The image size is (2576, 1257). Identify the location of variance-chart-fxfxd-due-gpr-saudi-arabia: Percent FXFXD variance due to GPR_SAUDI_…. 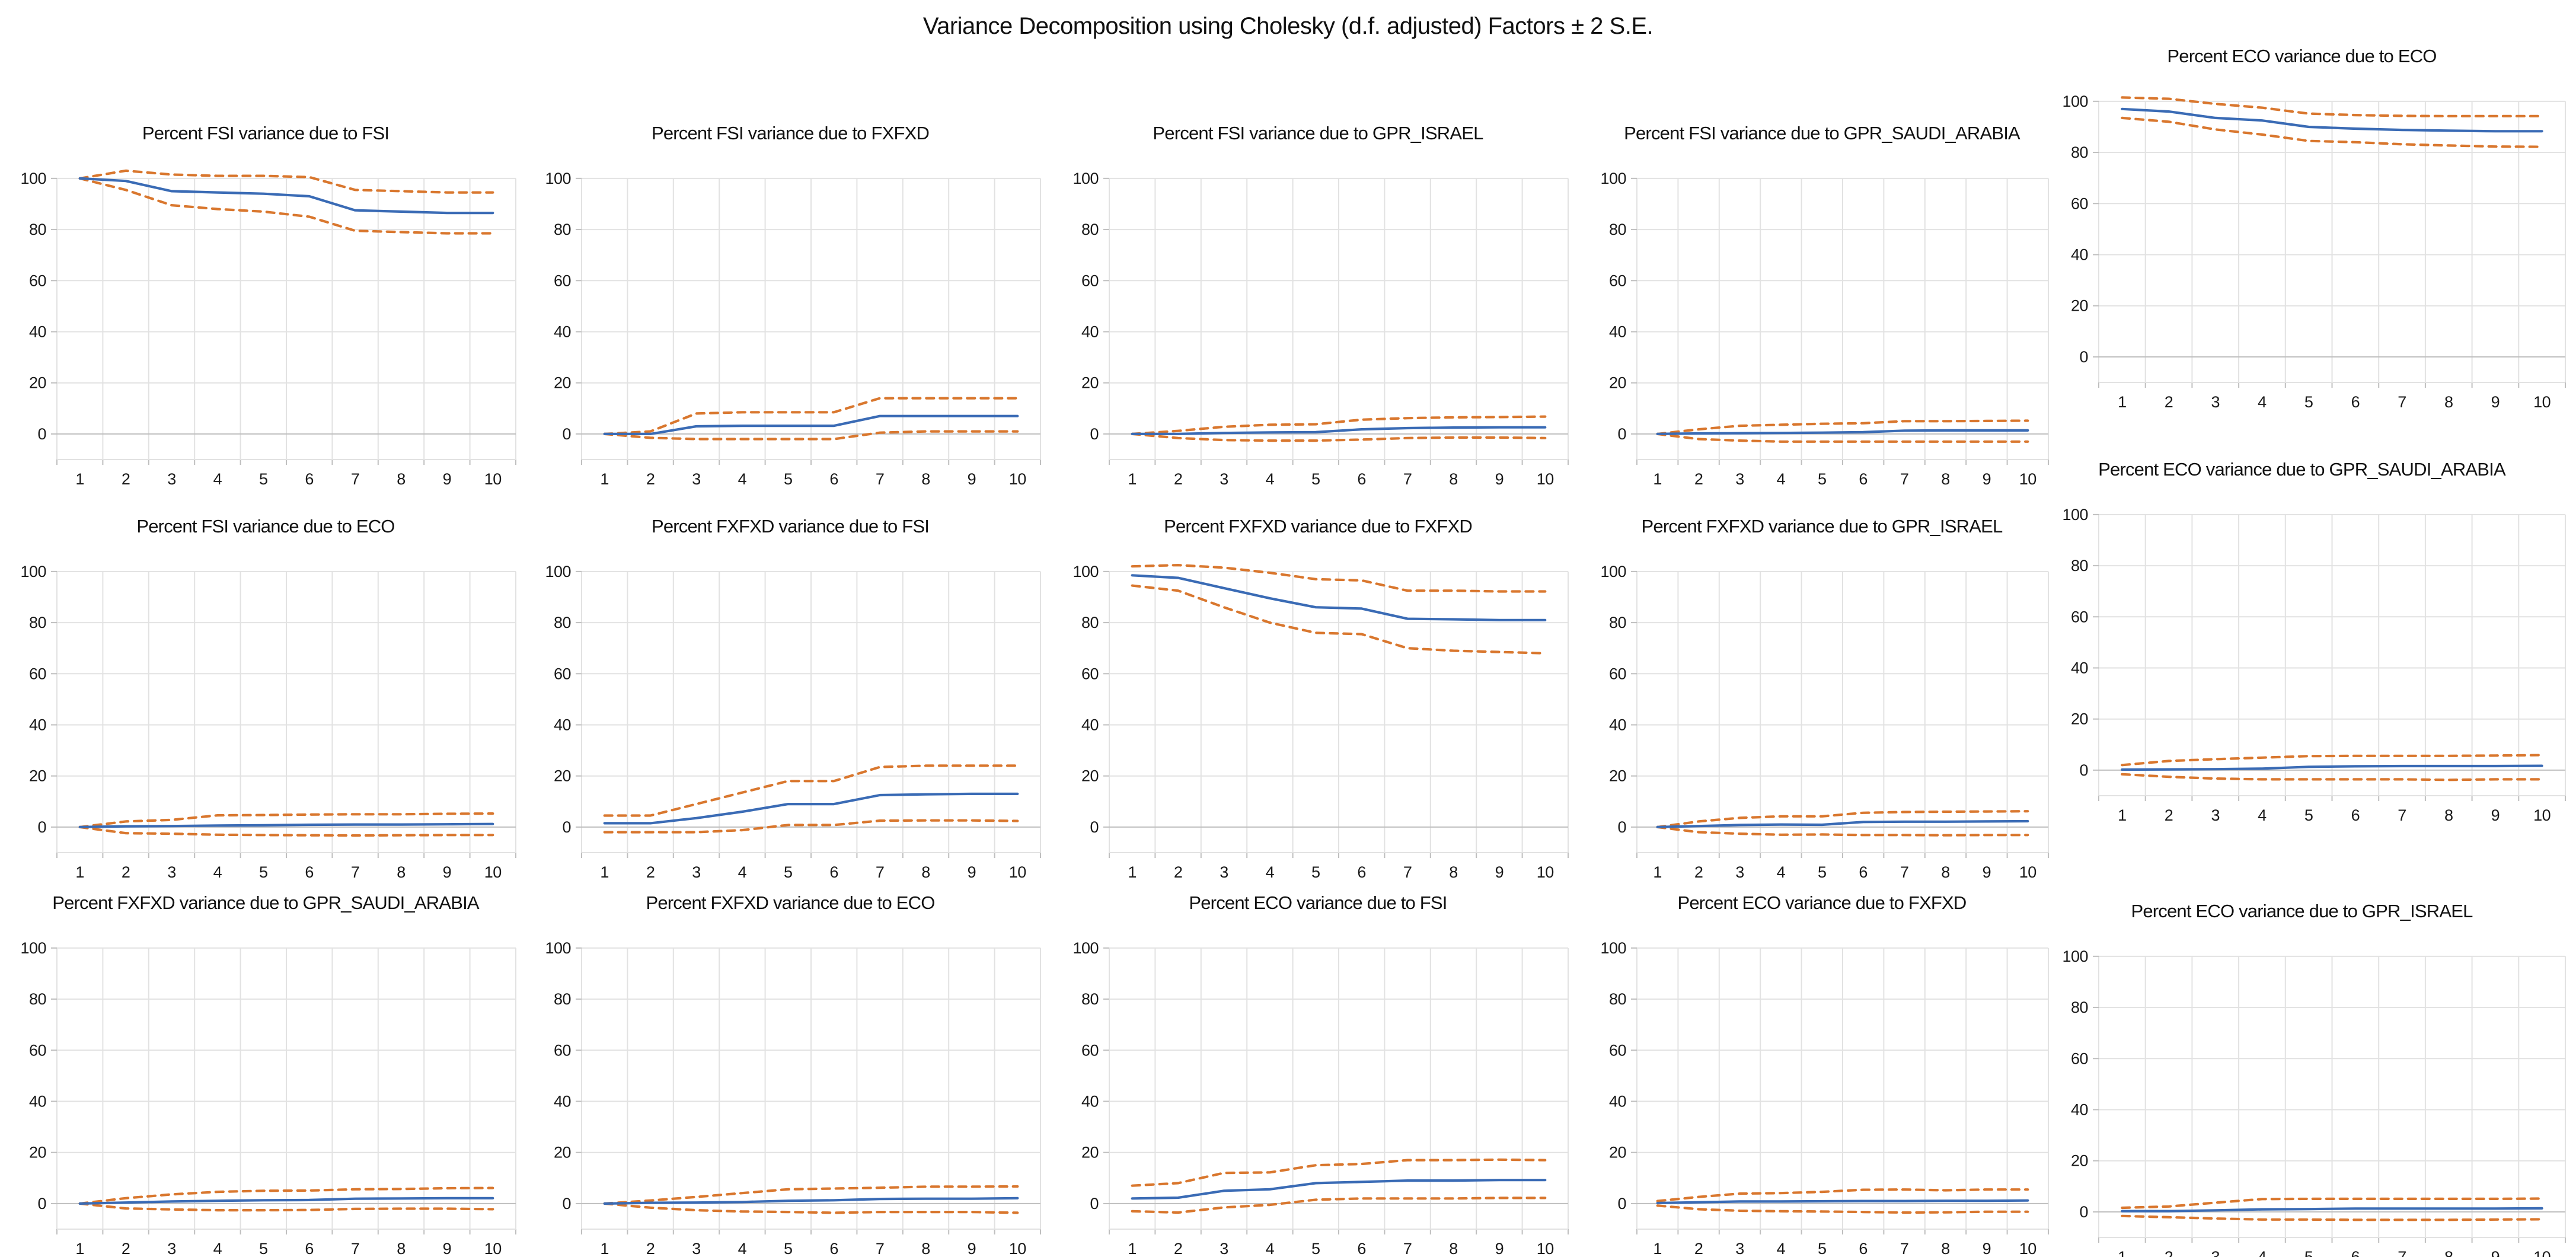
(265, 1068).